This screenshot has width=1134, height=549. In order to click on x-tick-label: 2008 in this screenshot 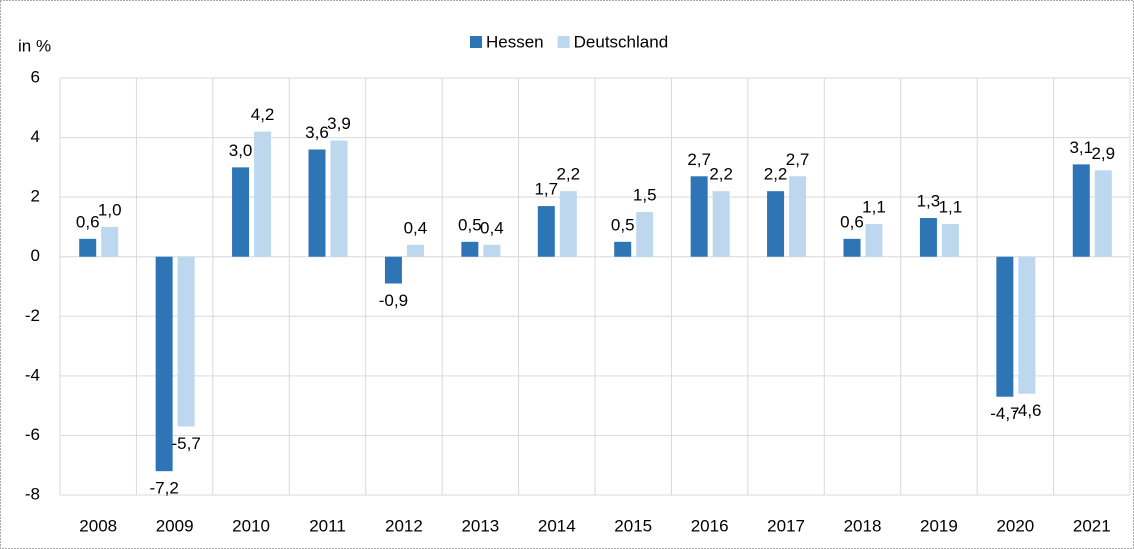, I will do `click(98, 525)`.